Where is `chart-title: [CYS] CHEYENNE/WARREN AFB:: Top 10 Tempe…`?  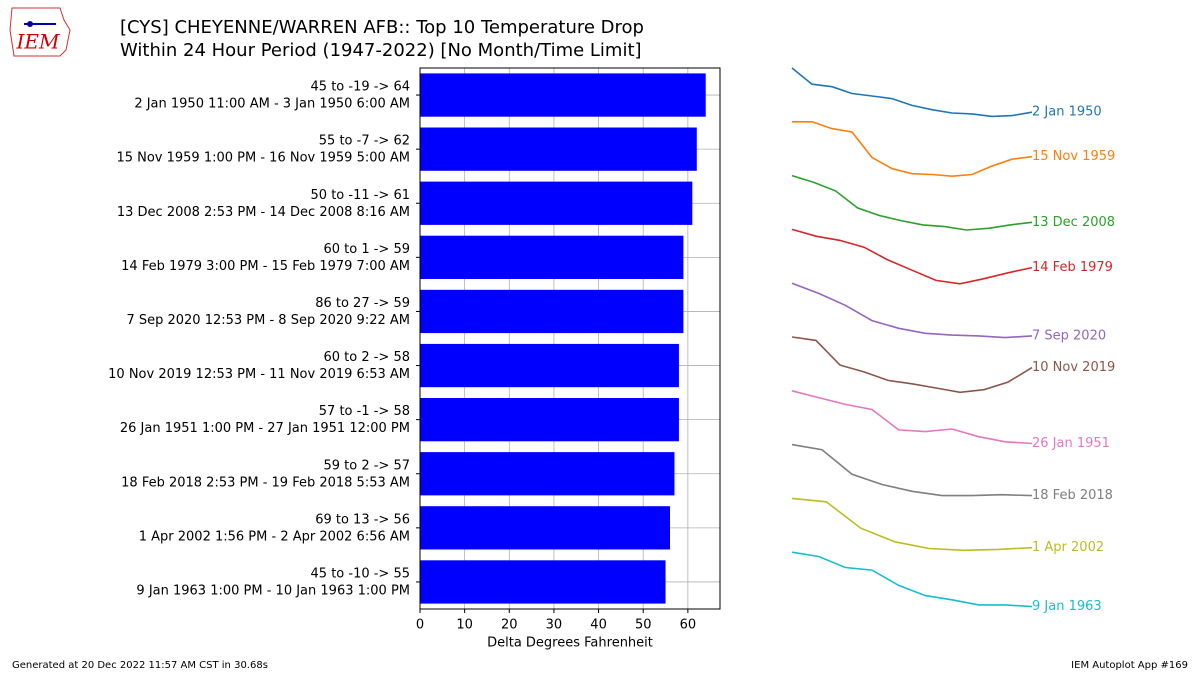 chart-title: [CYS] CHEYENNE/WARREN AFB:: Top 10 Tempe… is located at coordinates (382, 27).